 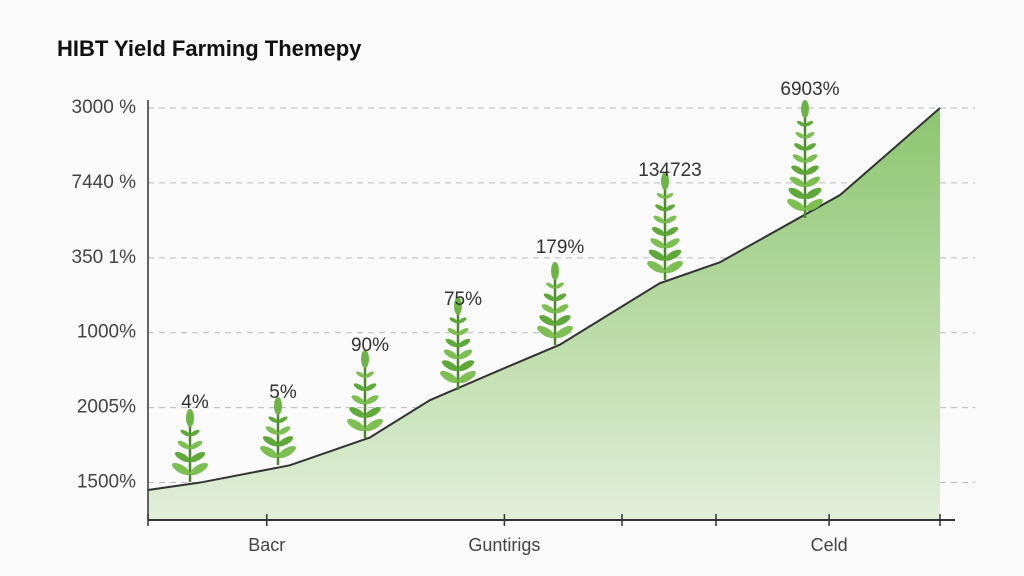 What do you see at coordinates (560, 247) in the screenshot?
I see `annotation: 179%` at bounding box center [560, 247].